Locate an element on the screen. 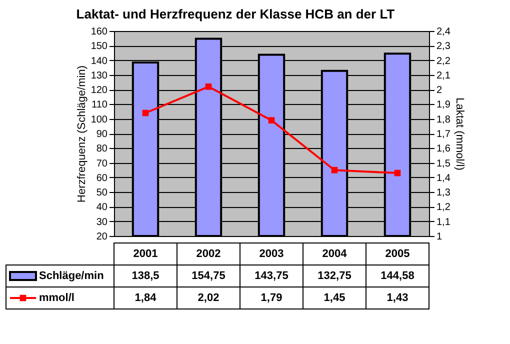 This screenshot has height=344, width=510. x-tick-label: 2002 is located at coordinates (208, 254).